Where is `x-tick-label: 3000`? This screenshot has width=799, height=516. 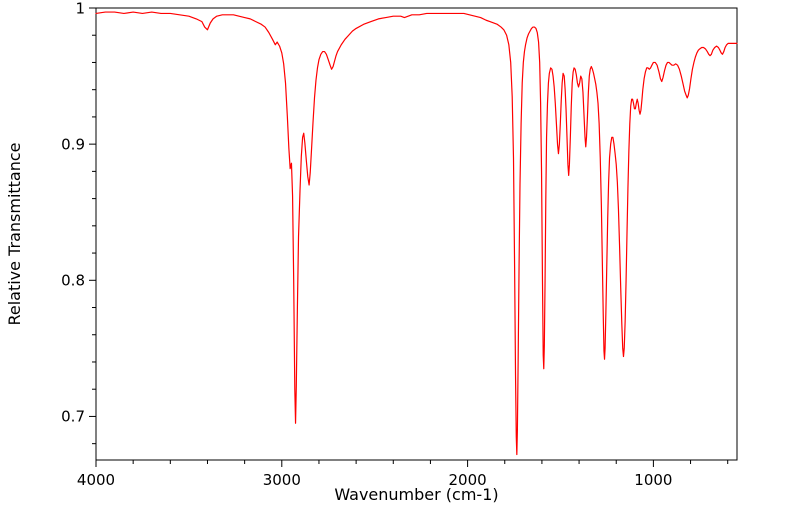
x-tick-label: 3000 is located at coordinates (282, 480).